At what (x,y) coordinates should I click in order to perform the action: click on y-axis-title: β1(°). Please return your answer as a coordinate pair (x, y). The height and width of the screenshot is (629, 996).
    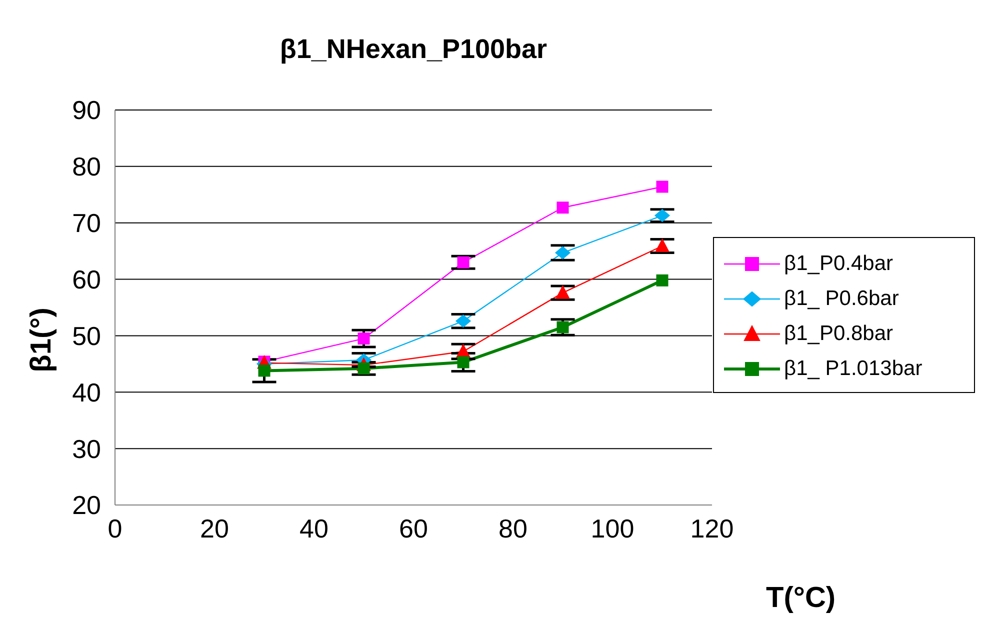
    Looking at the image, I should click on (42, 340).